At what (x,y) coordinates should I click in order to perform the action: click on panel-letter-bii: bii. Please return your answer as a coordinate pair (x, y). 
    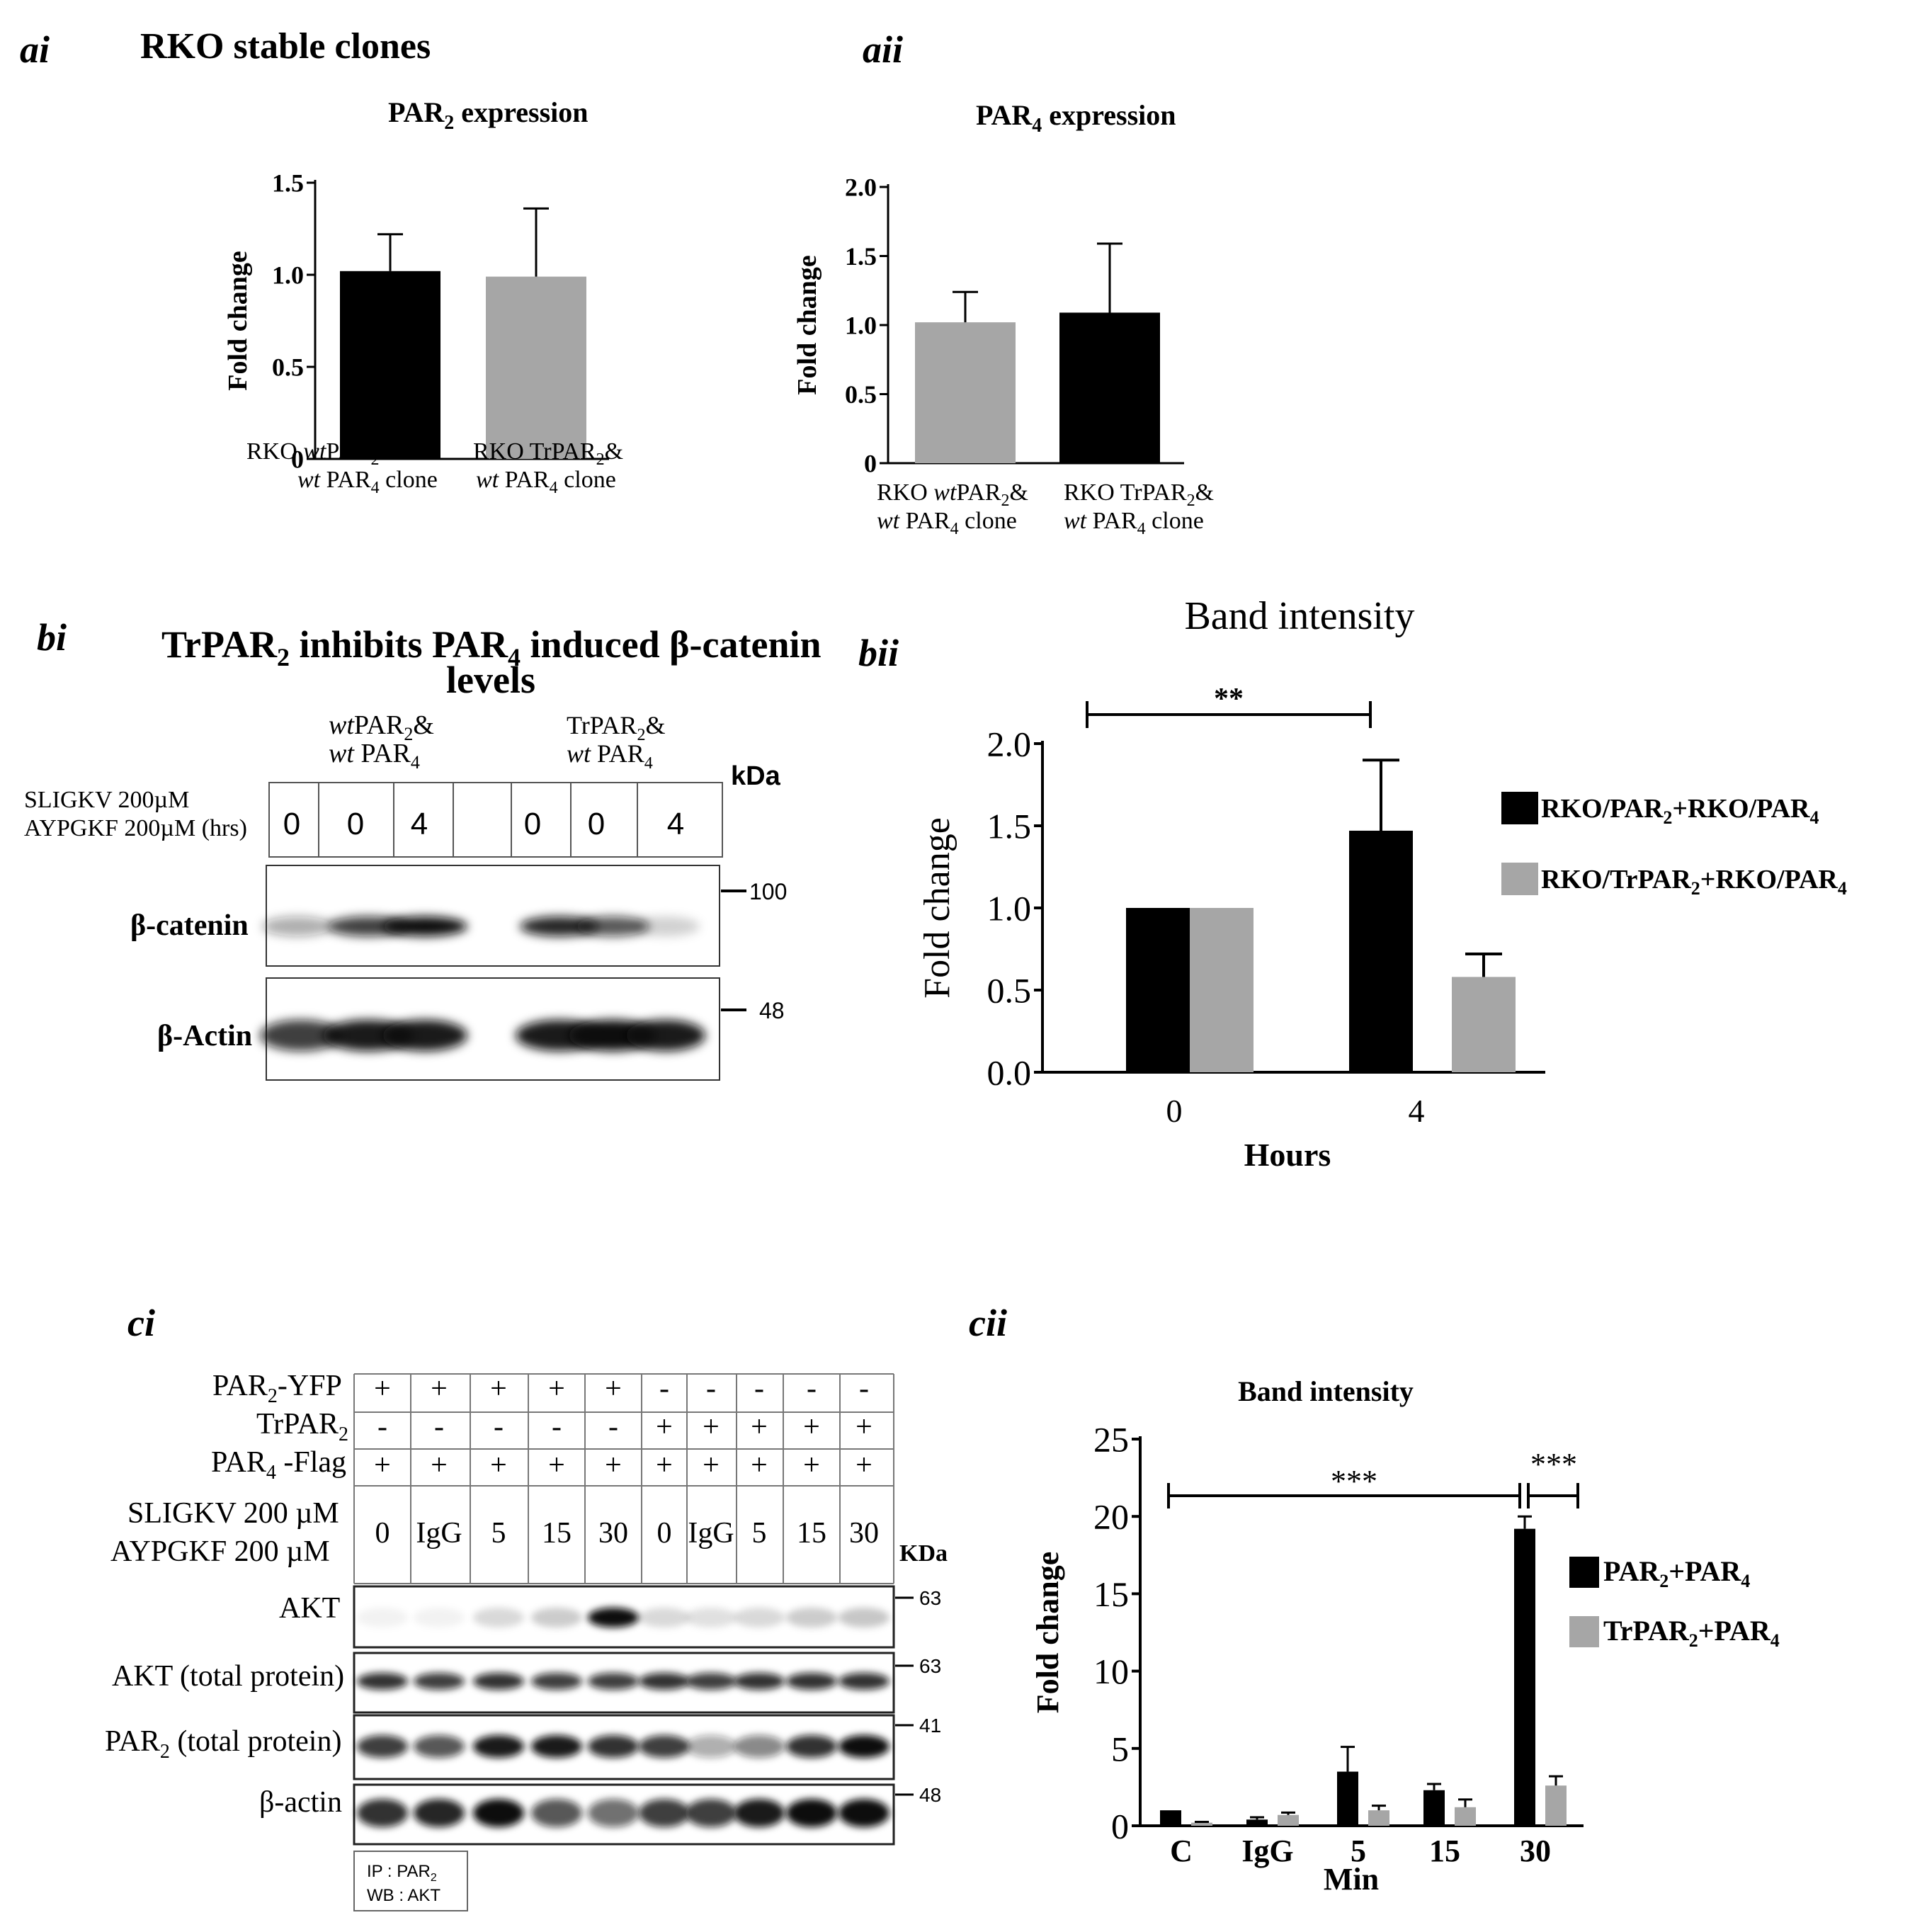
    Looking at the image, I should click on (879, 653).